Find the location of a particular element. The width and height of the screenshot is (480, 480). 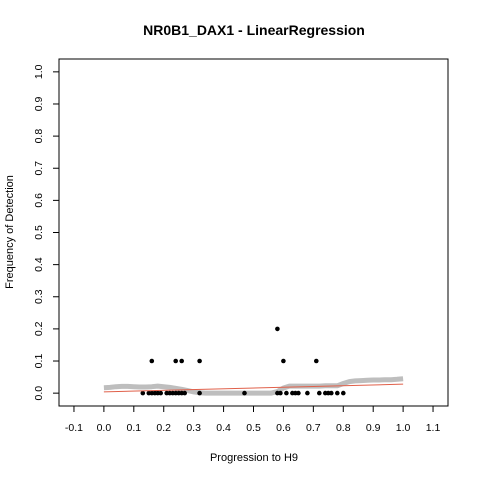

x-tick-label: 0.3 is located at coordinates (193, 428).